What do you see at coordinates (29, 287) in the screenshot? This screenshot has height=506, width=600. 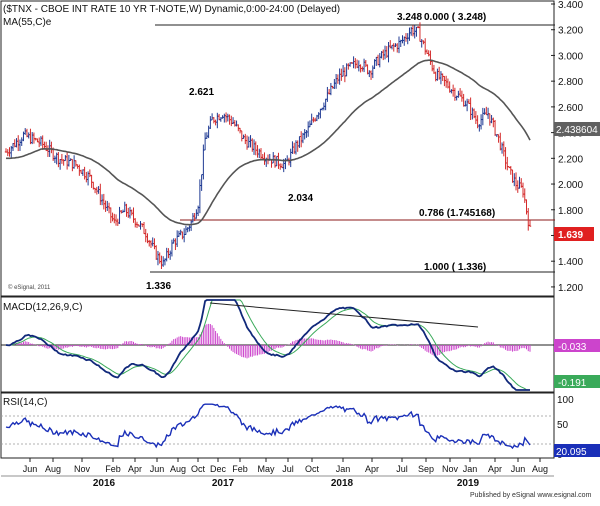 I see `copyright-text: © eSignal, 2011` at bounding box center [29, 287].